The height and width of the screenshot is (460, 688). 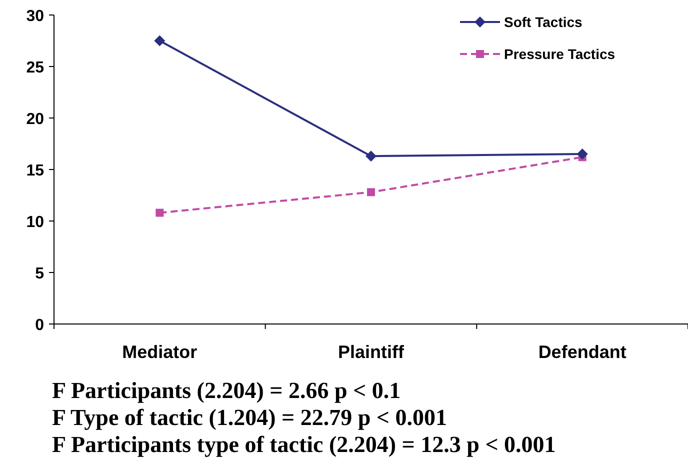 What do you see at coordinates (39, 274) in the screenshot?
I see `y-tick-label: 5` at bounding box center [39, 274].